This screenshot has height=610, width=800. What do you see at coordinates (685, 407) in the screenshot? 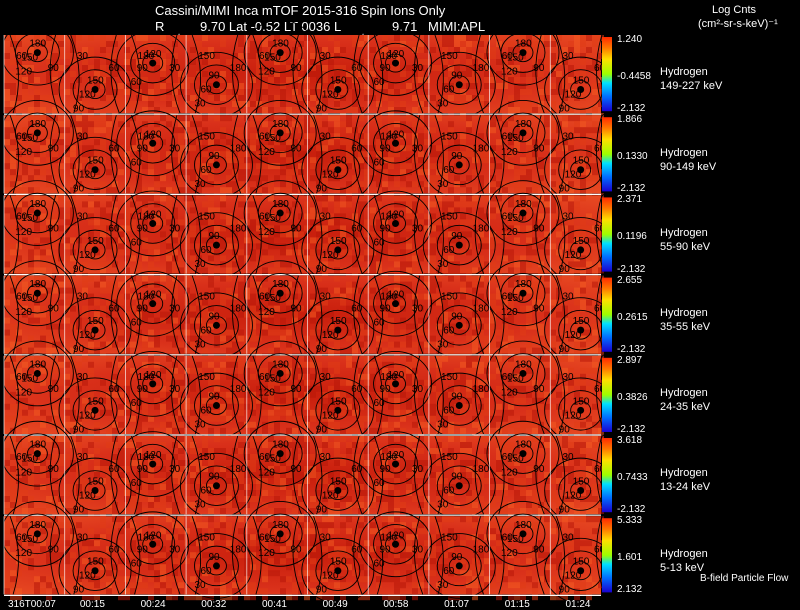
I see `energy-label: 24-35 keV` at bounding box center [685, 407].